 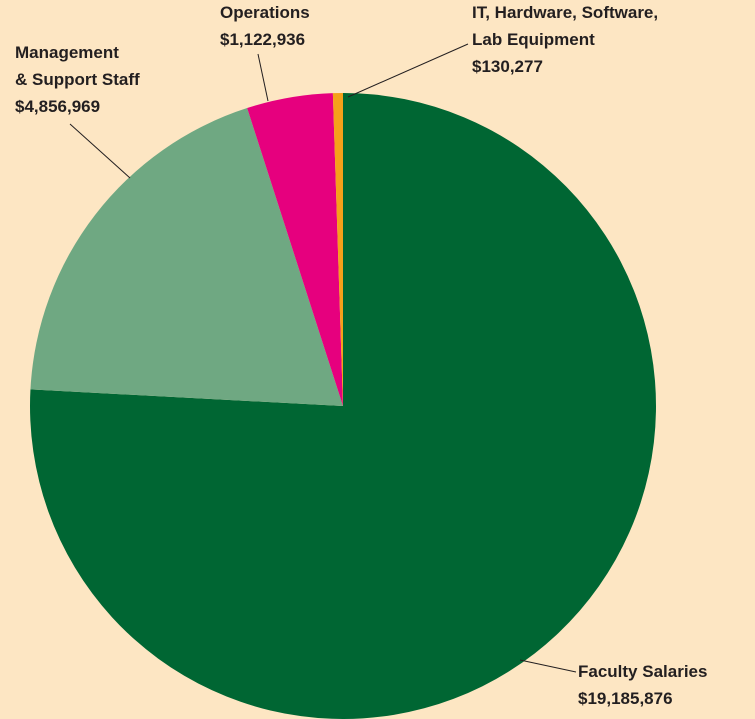 I want to click on value-label: $4,856,969, so click(x=57, y=106).